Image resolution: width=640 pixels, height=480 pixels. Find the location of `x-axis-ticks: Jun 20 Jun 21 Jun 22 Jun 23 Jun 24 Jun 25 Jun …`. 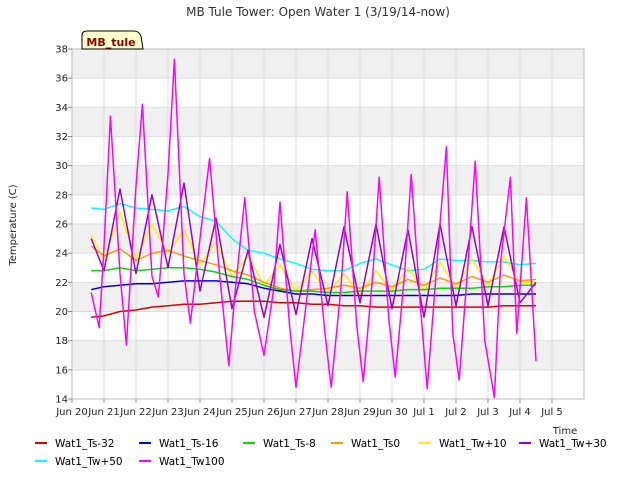

x-axis-ticks: Jun 20 Jun 21 Jun 22 Jun 23 Jun 24 Jun 25 Jun … is located at coordinates (309, 408).